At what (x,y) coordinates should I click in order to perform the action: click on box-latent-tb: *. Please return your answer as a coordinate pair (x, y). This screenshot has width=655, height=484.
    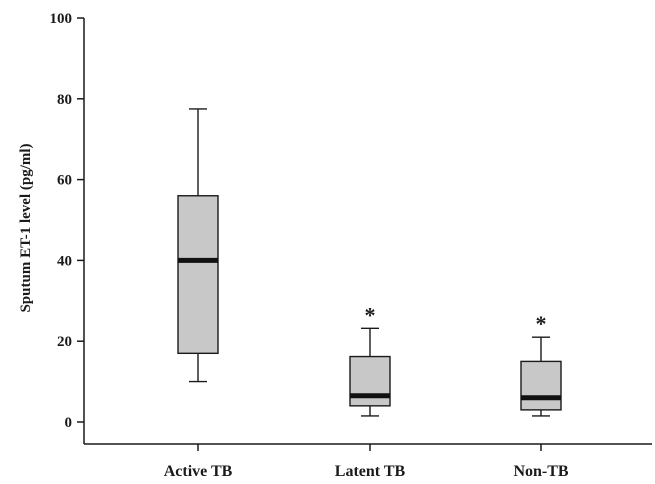
    Looking at the image, I should click on (370, 359).